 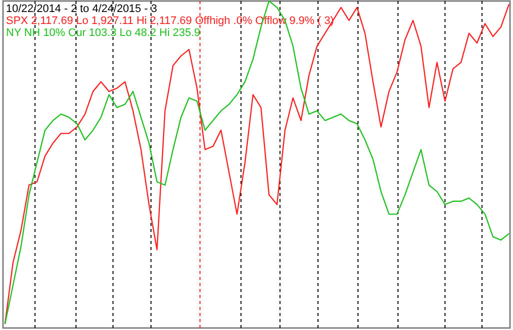 What do you see at coordinates (103, 33) in the screenshot?
I see `text: NY NH 10% Cur 103.3 Lo 48.2 Hi 235.9` at bounding box center [103, 33].